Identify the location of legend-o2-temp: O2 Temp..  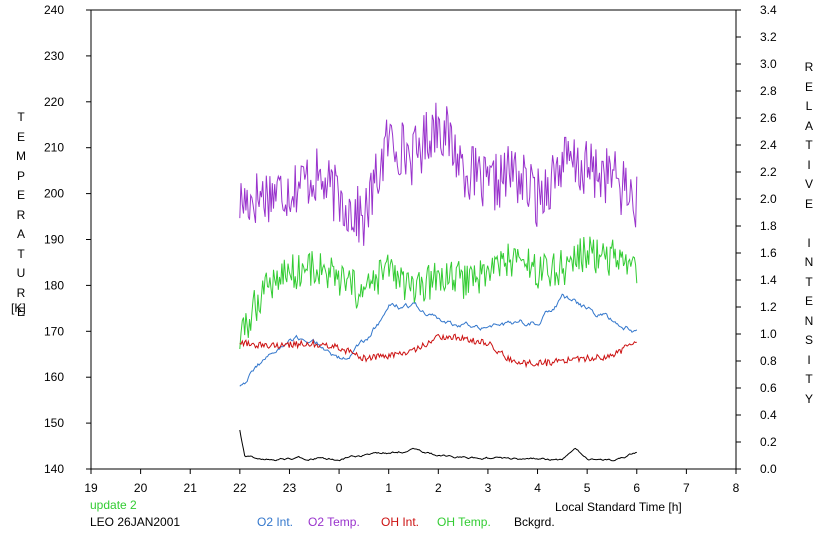
(334, 522).